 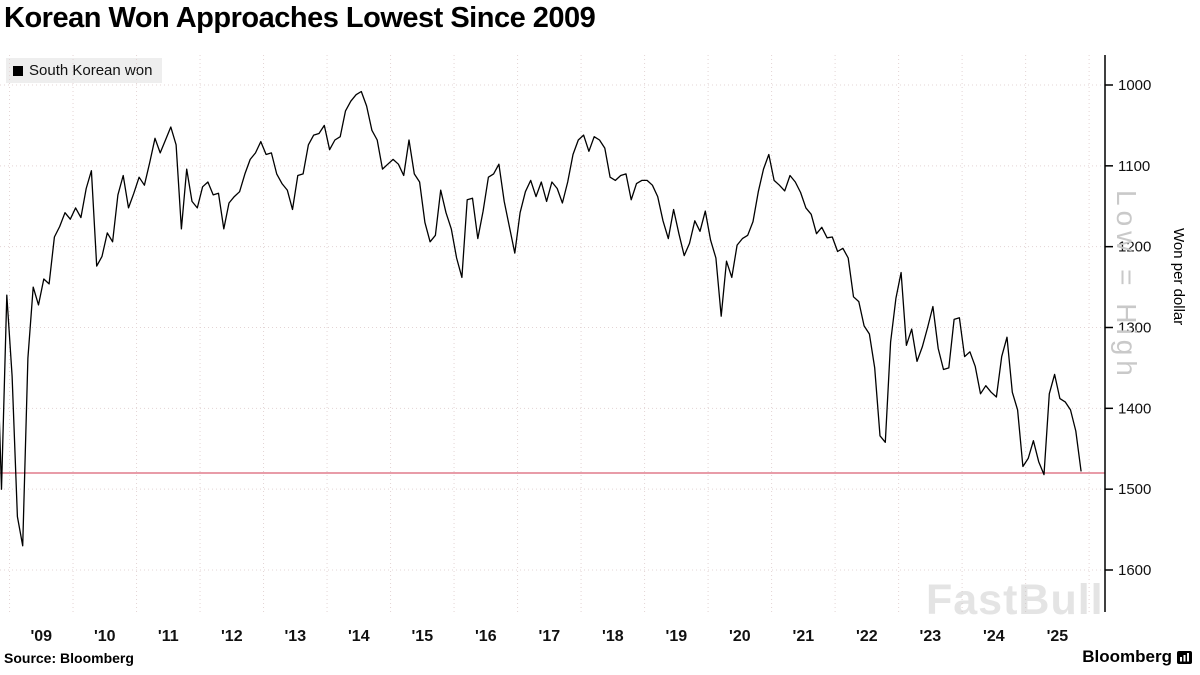 What do you see at coordinates (18, 70) in the screenshot?
I see `legend-swatch-icon` at bounding box center [18, 70].